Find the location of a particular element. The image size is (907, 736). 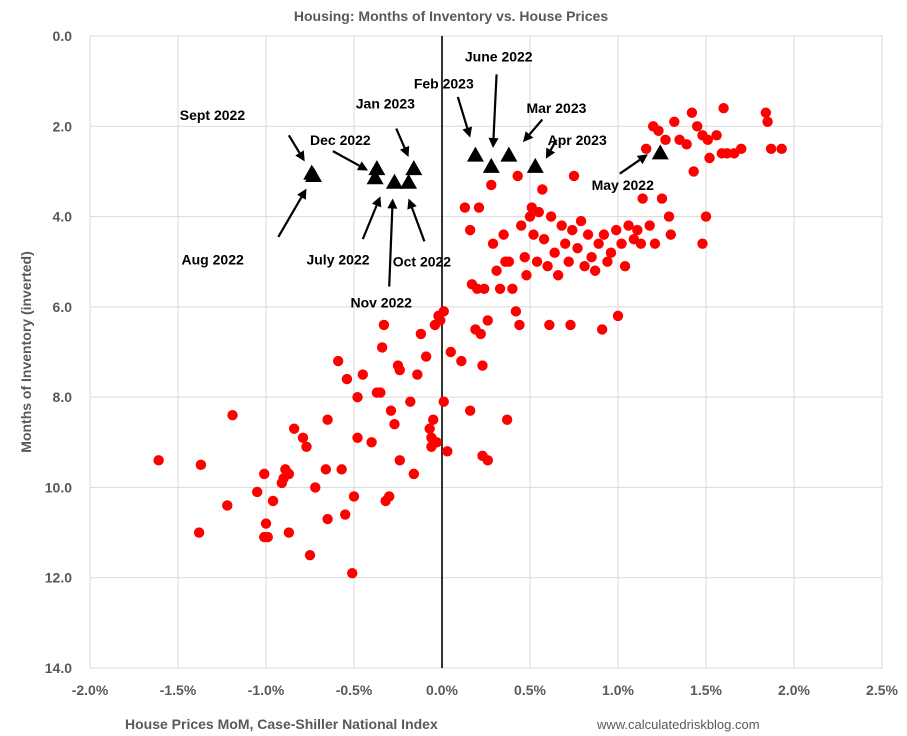

x-tick-label: 2.5% is located at coordinates (882, 690).